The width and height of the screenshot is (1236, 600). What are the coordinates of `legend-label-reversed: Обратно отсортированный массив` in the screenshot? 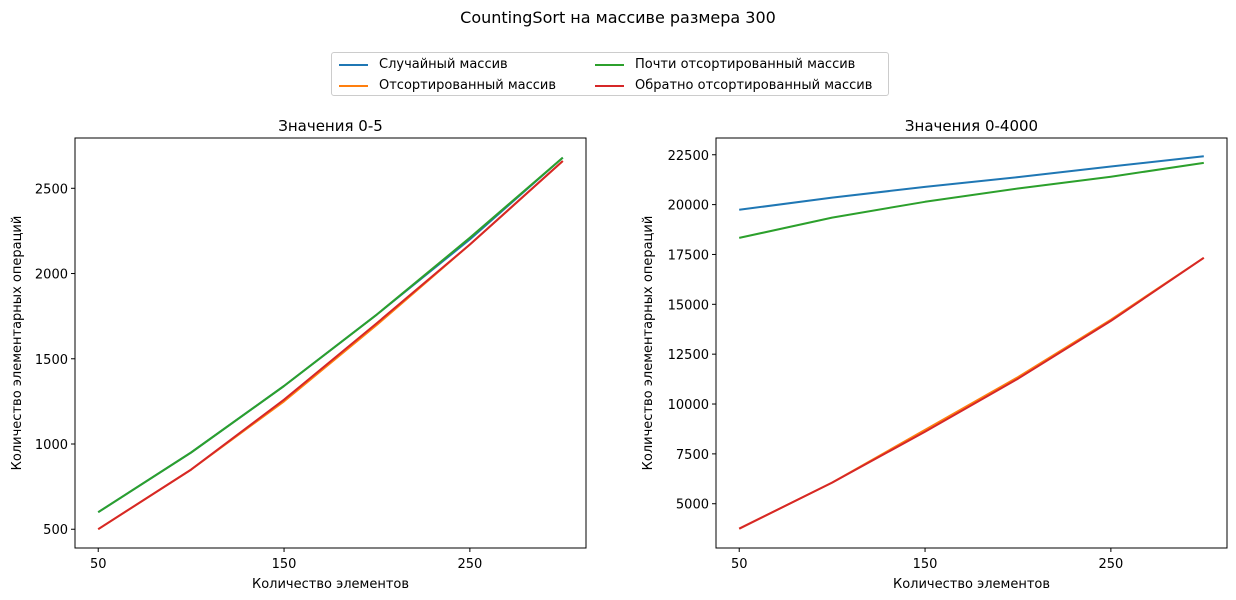 It's located at (754, 85).